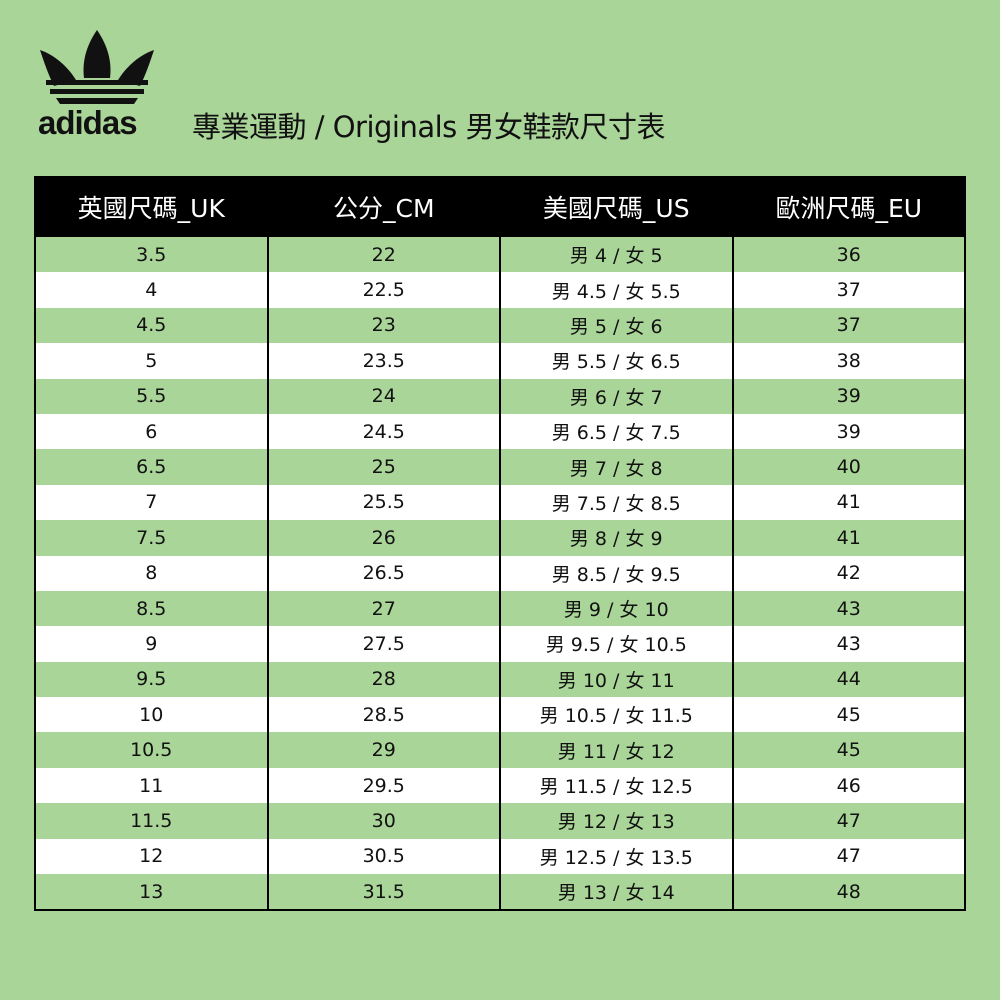 The height and width of the screenshot is (1000, 1000). What do you see at coordinates (151, 431) in the screenshot?
I see `cell-uk: 6` at bounding box center [151, 431].